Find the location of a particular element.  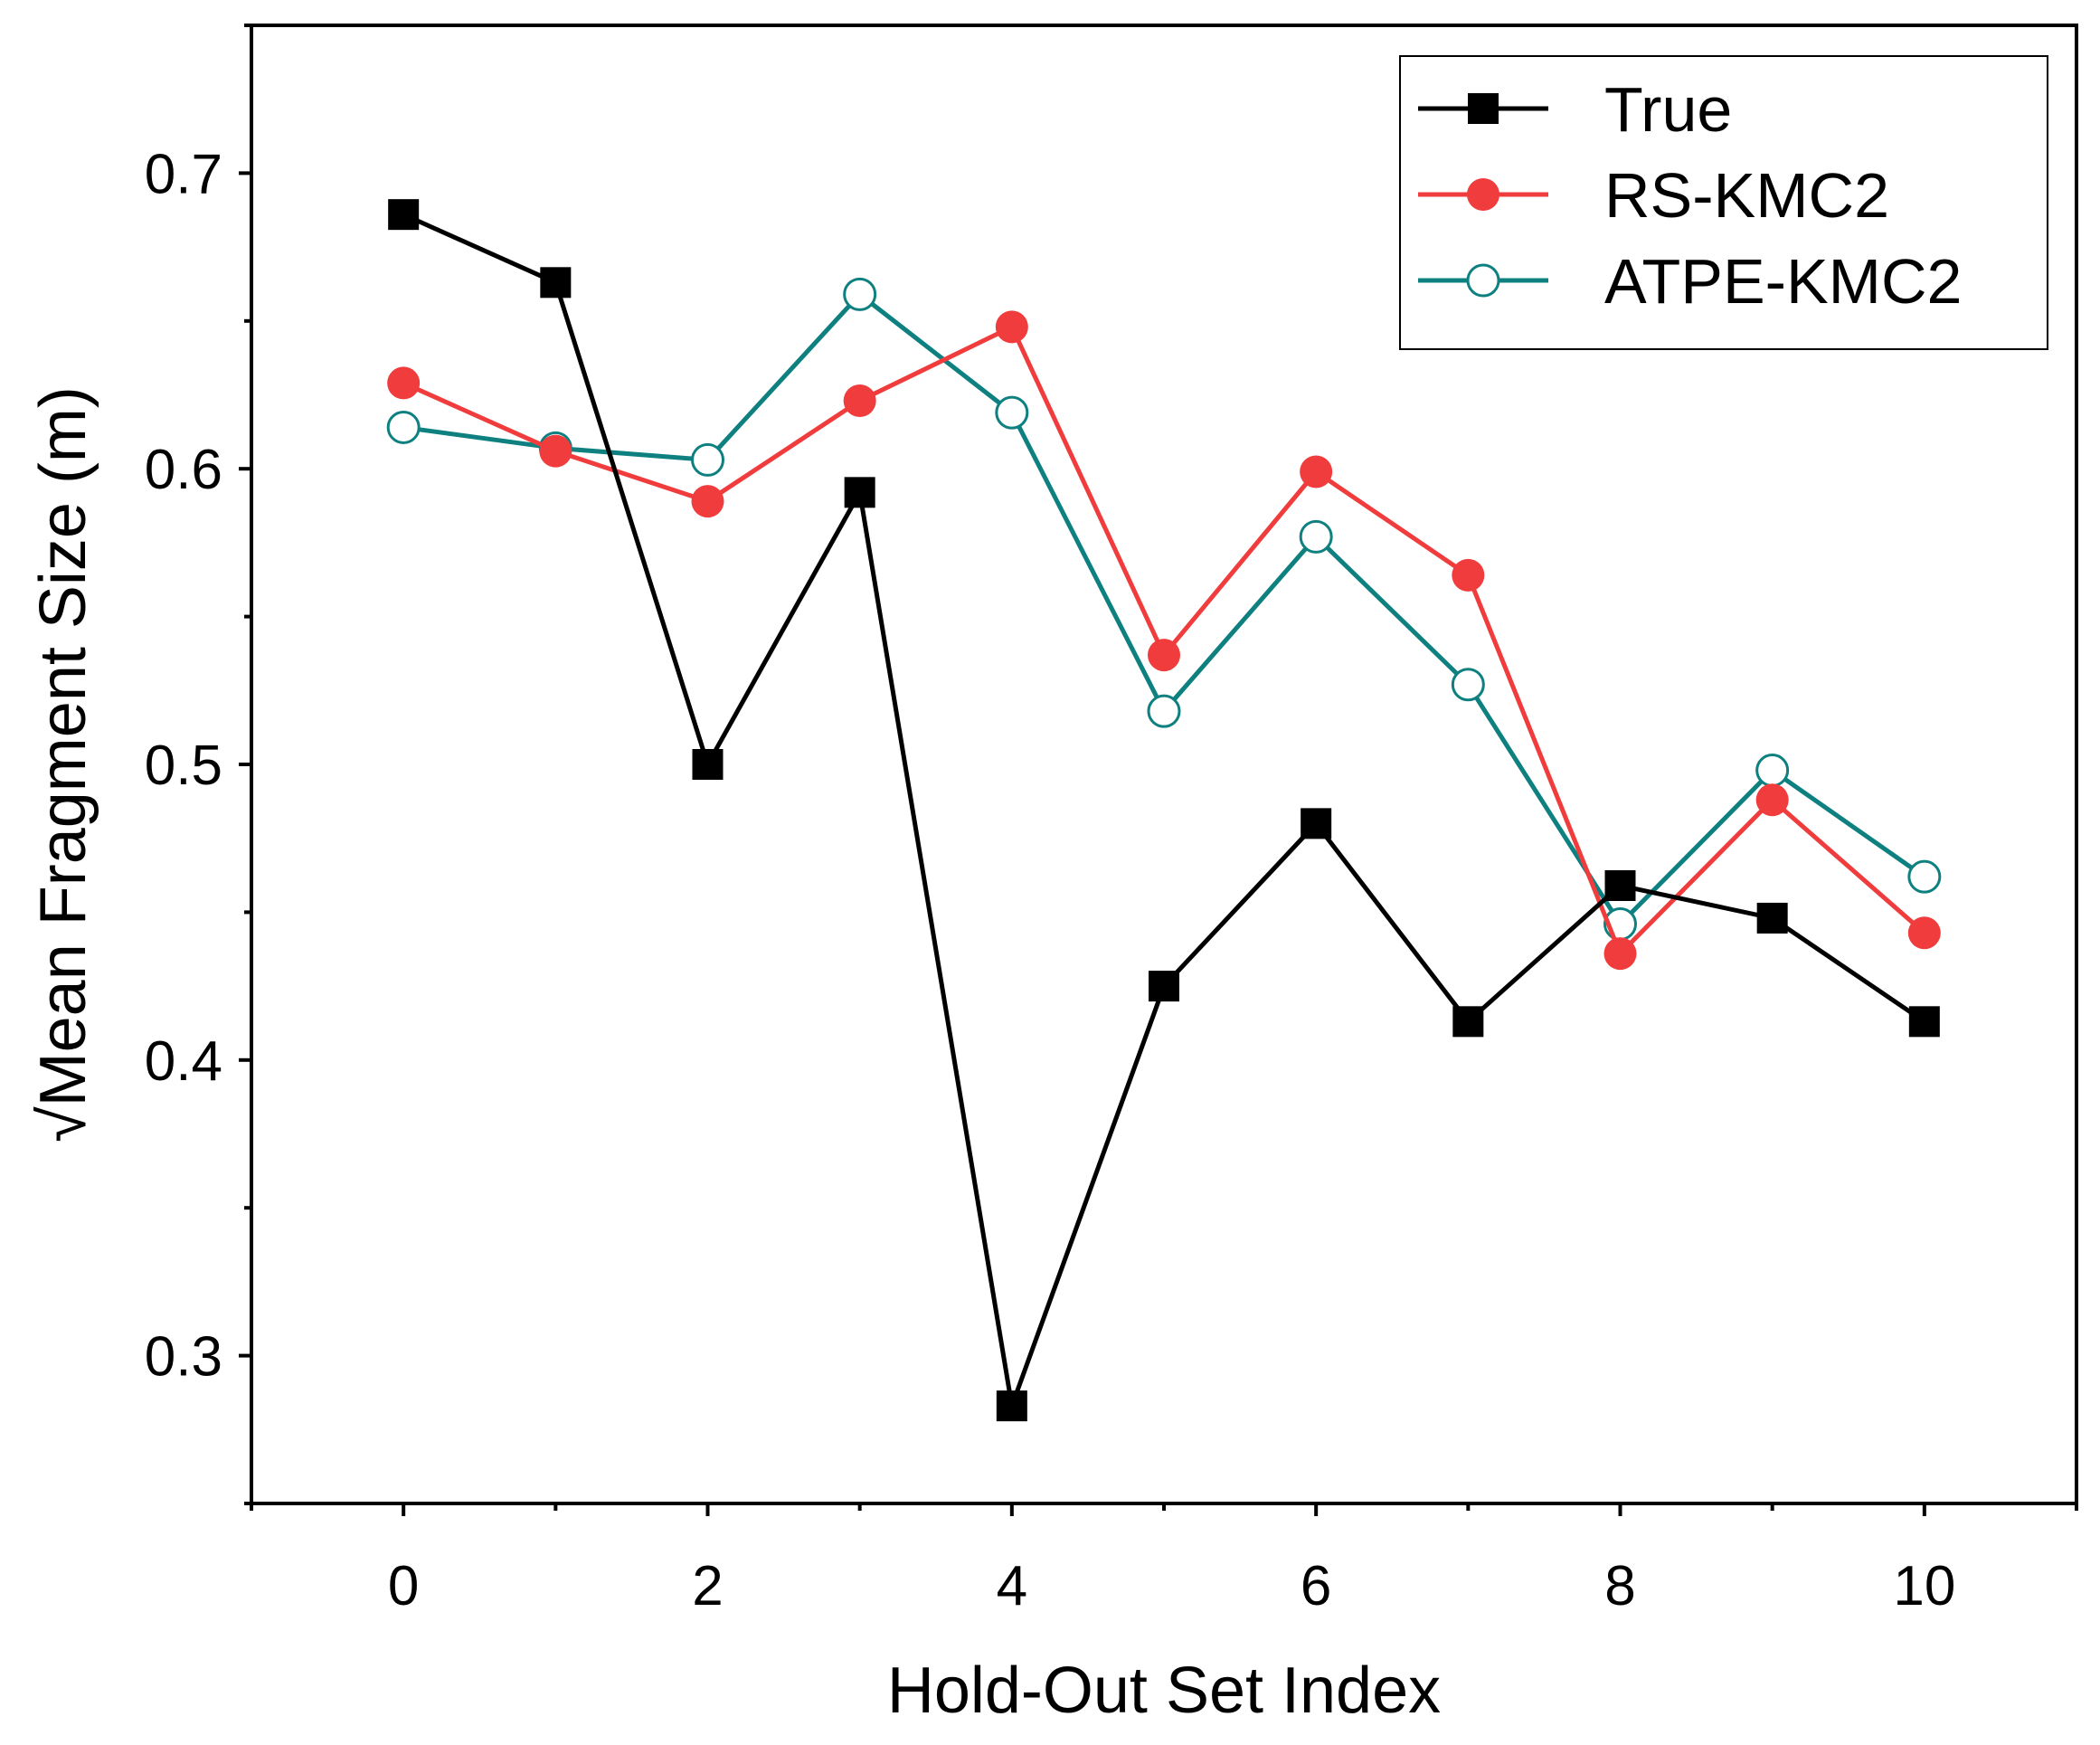

y-tick-label: 0.4 is located at coordinates (183, 1061).